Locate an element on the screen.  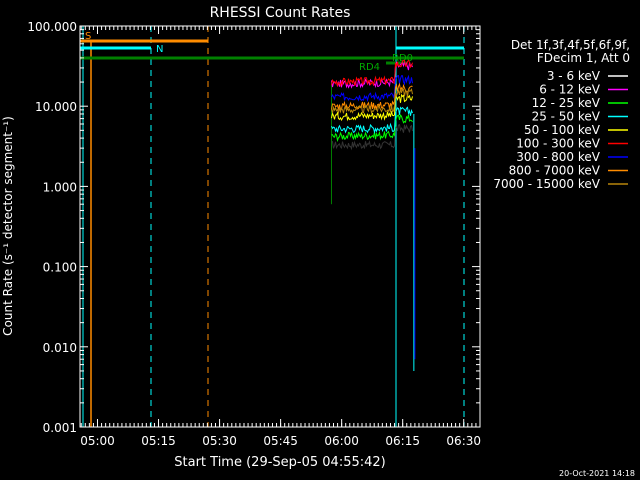
x-tick-label: 06:00 is located at coordinates (341, 441).